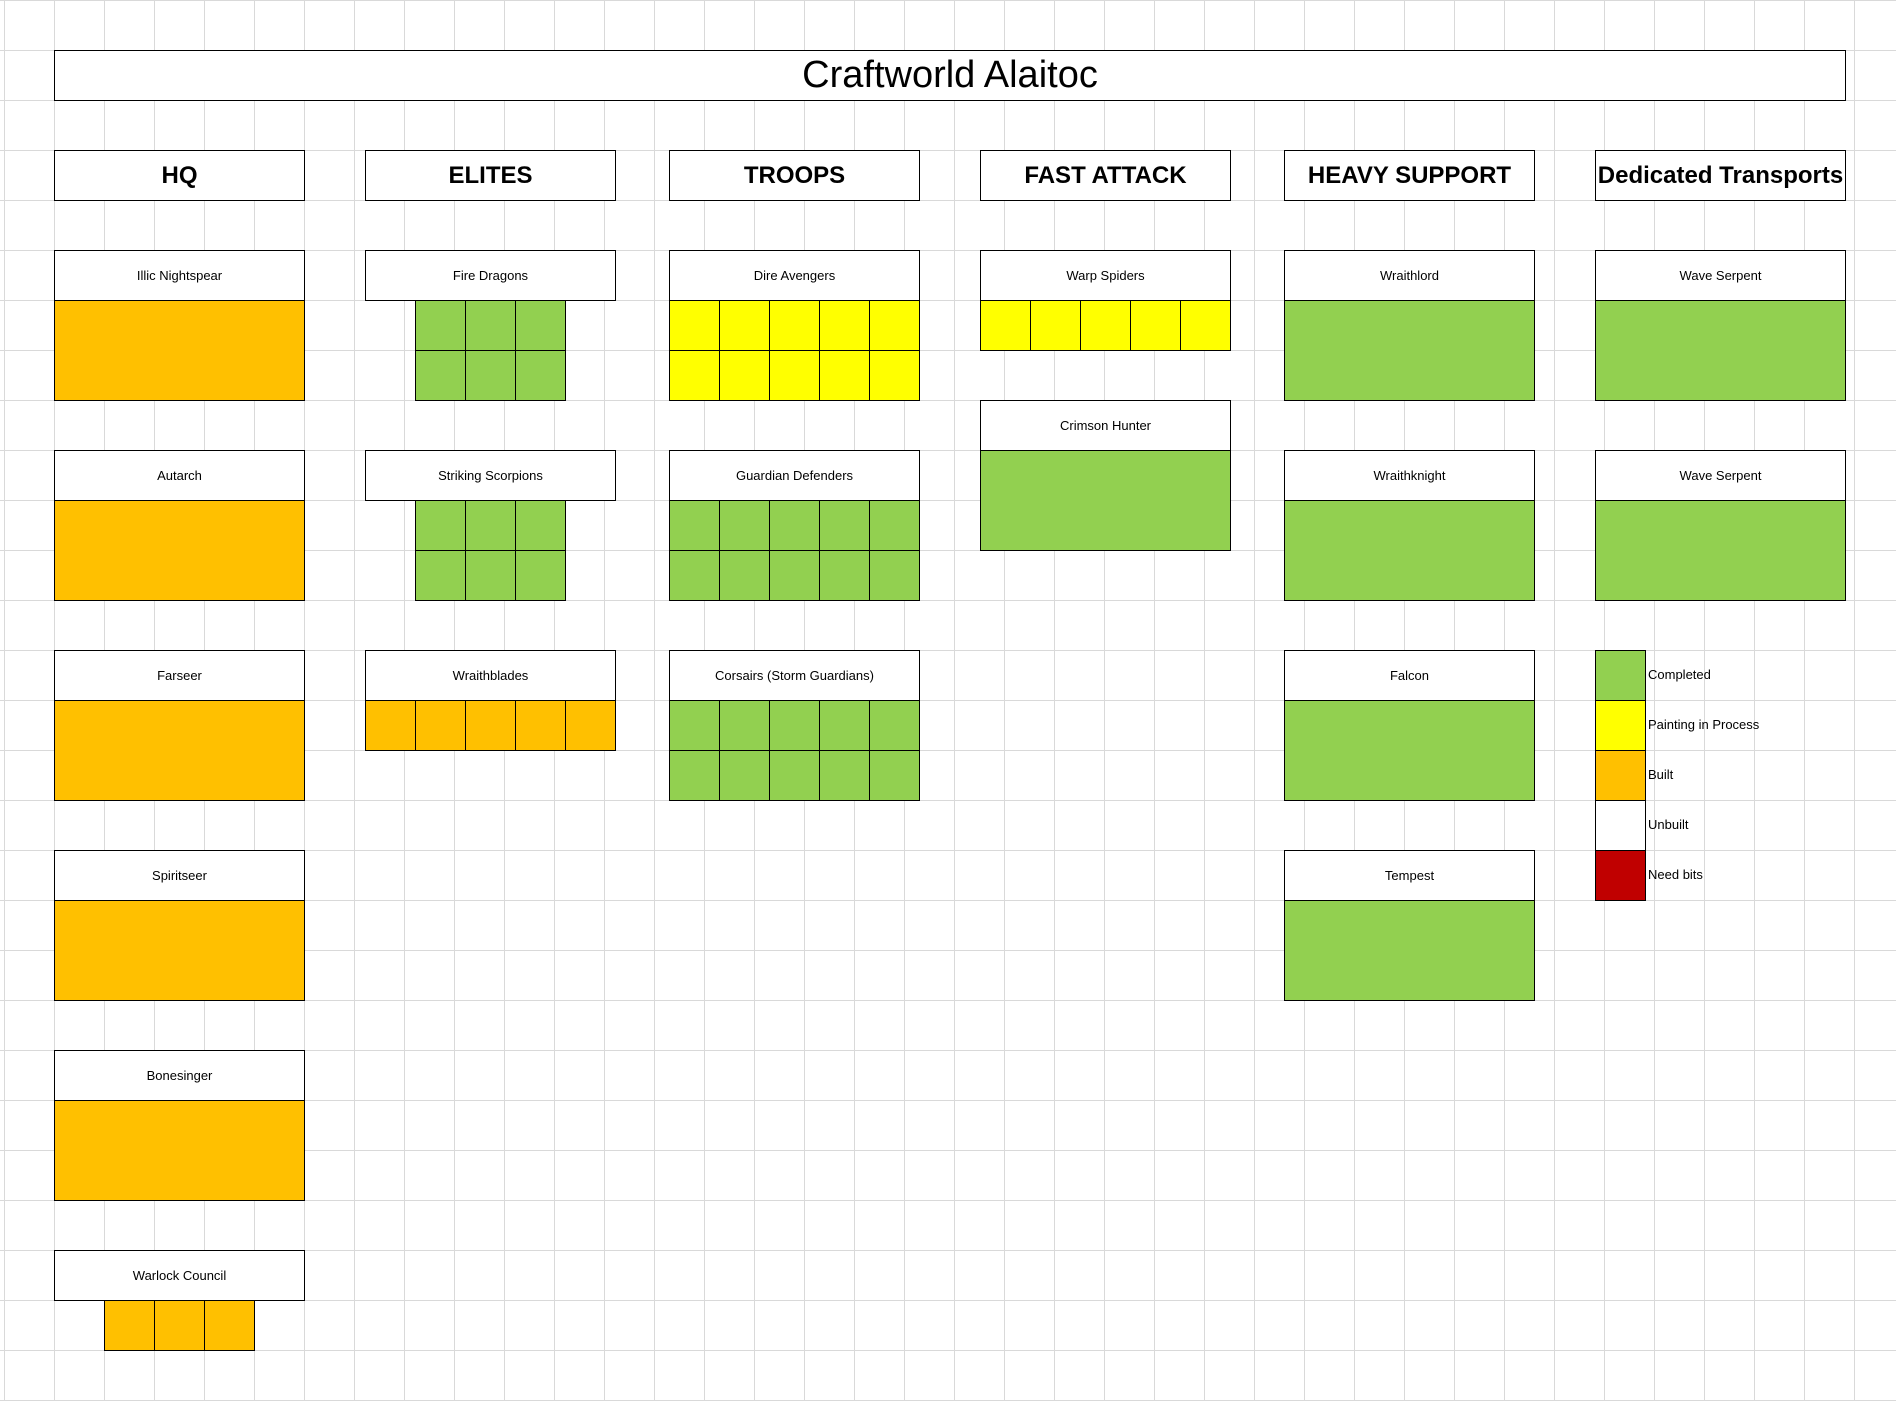 This screenshot has height=1401, width=1896. Describe the element at coordinates (490, 175) in the screenshot. I see `category-header-elites: ELITES` at that location.